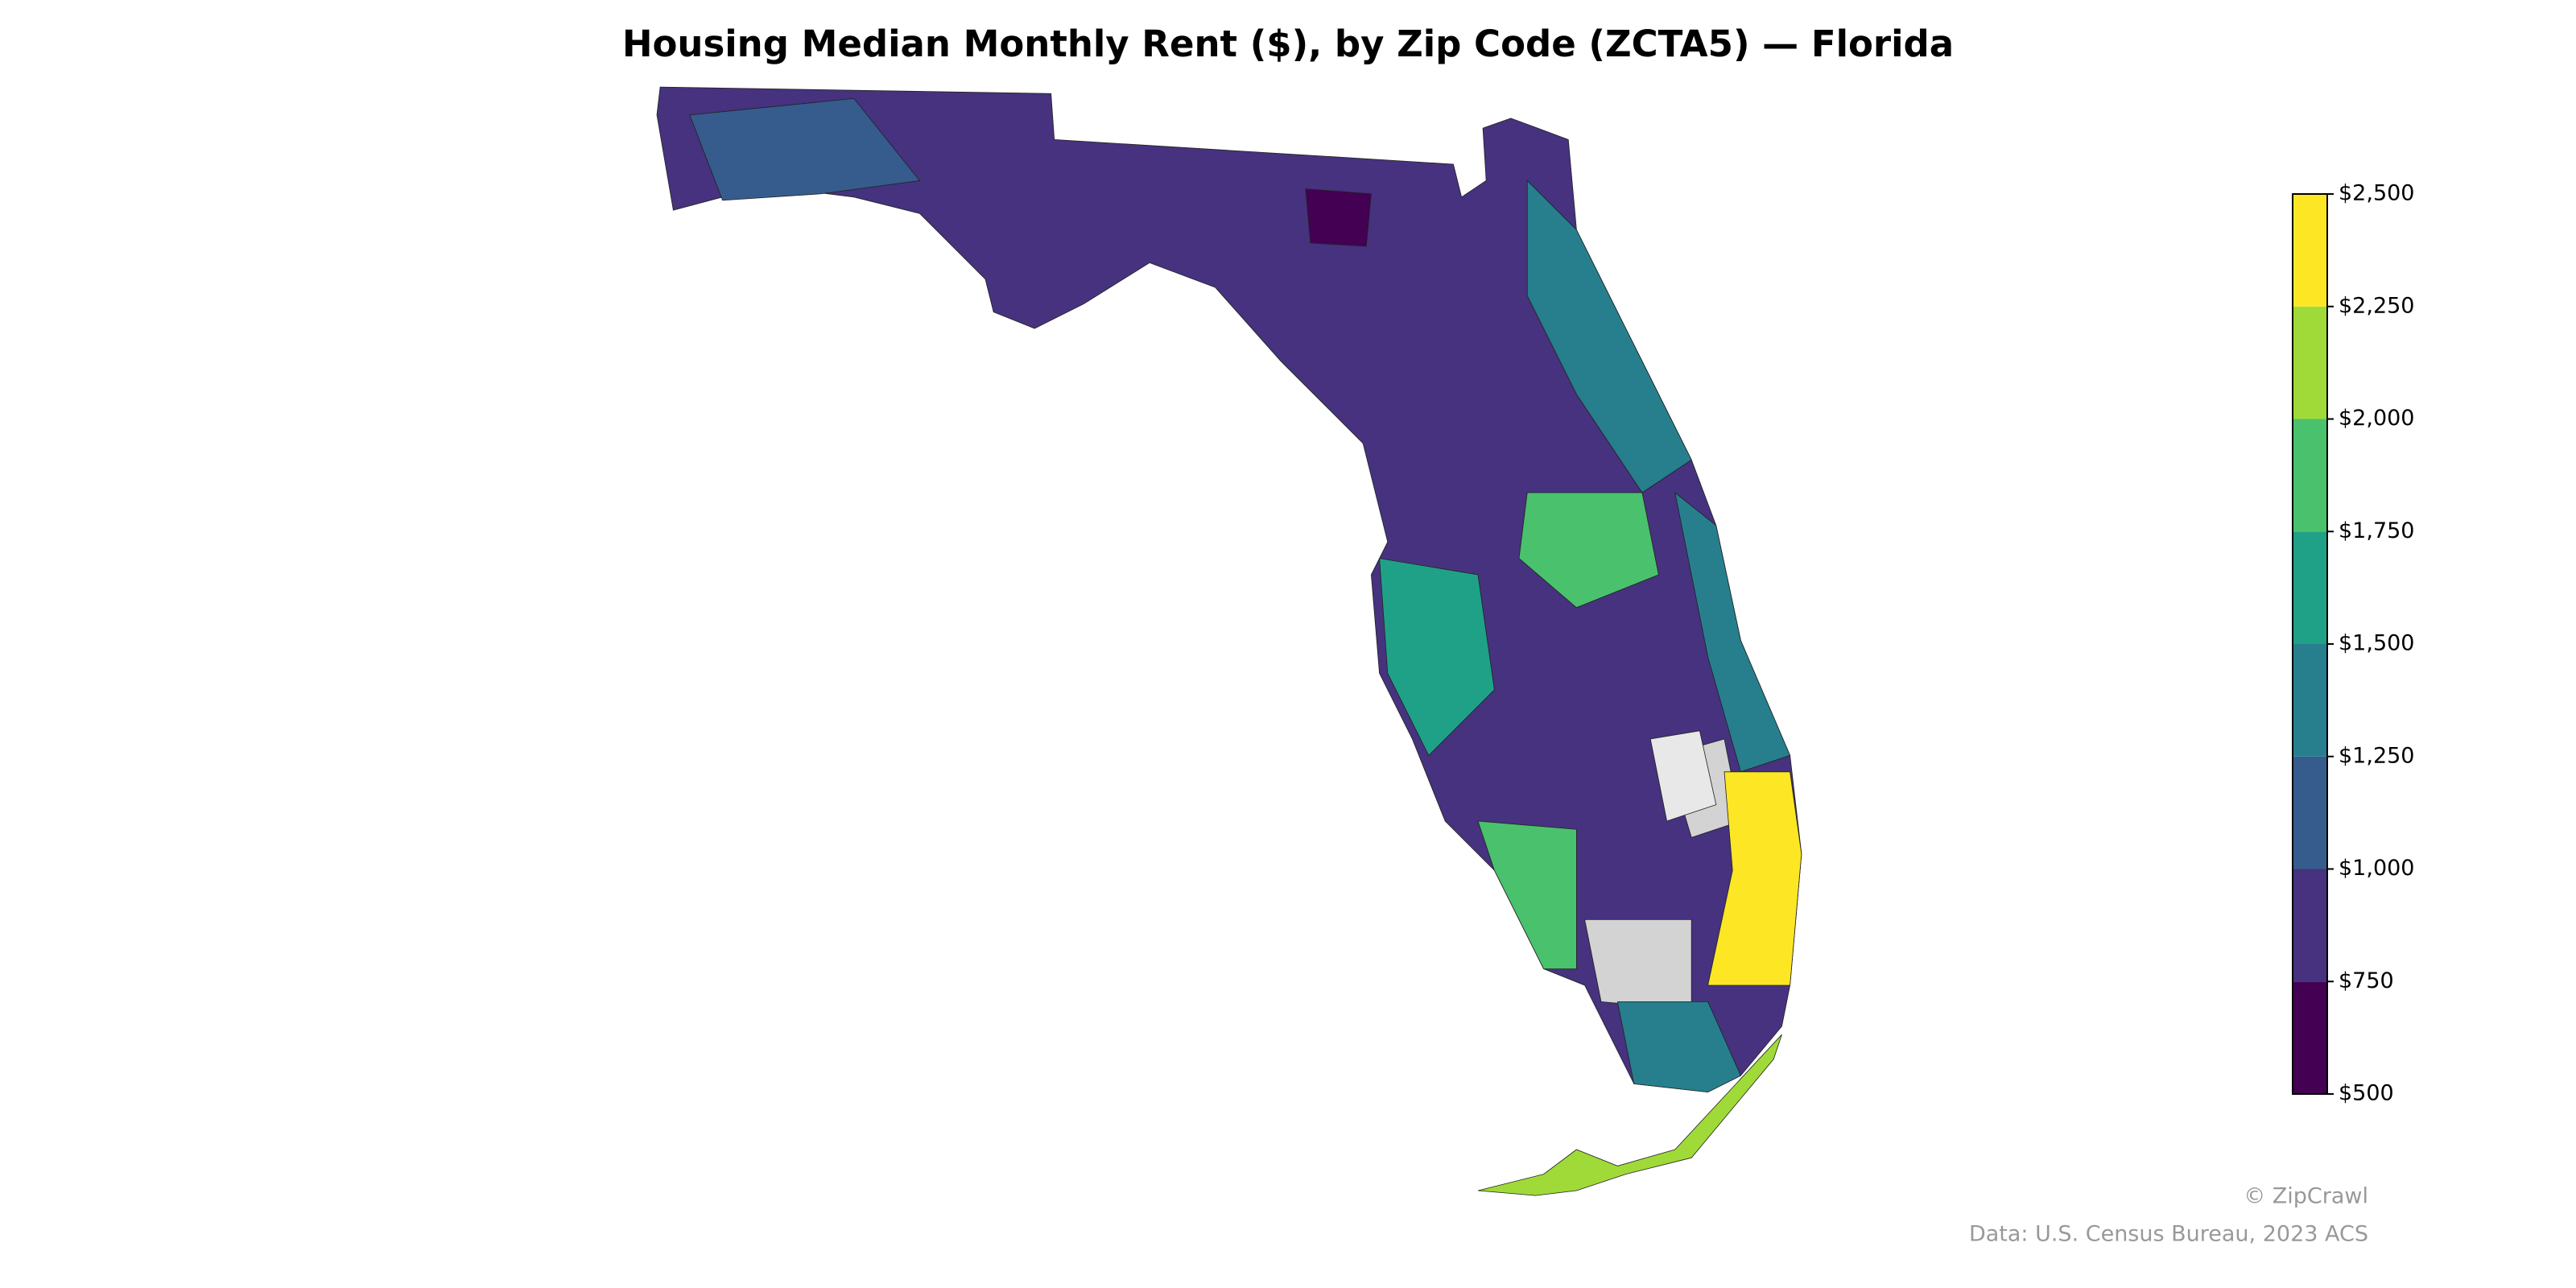  What do you see at coordinates (2376, 868) in the screenshot?
I see `colorbar-tick-label: $1,000` at bounding box center [2376, 868].